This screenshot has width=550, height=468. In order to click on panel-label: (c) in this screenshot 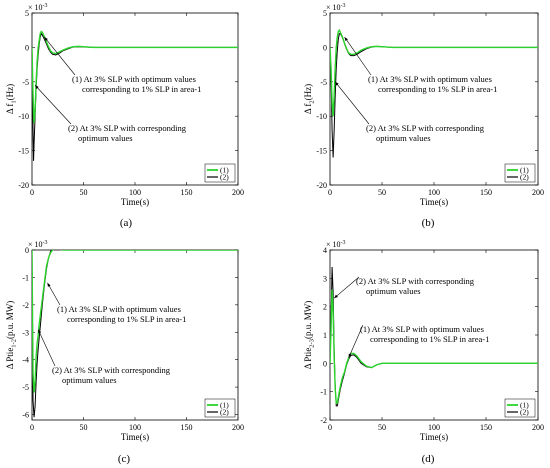, I will do `click(124, 459)`.